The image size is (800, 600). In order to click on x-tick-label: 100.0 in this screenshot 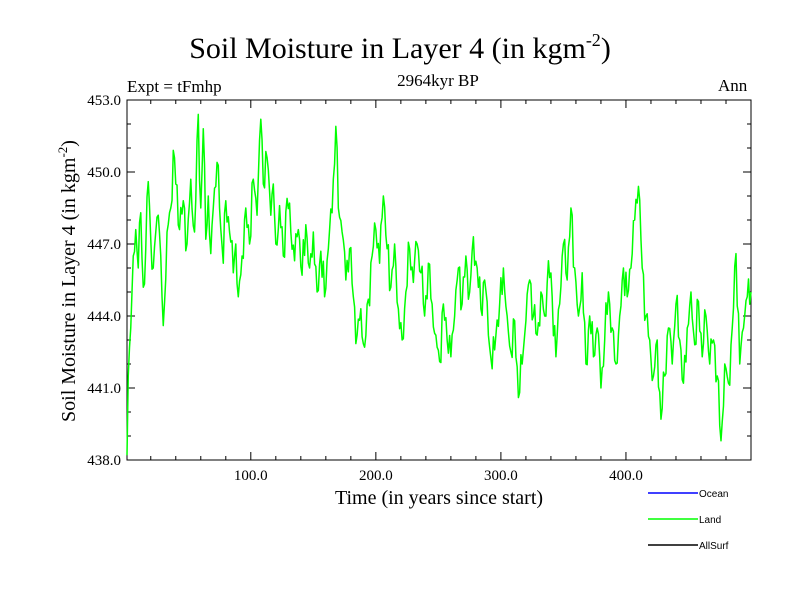, I will do `click(251, 476)`.